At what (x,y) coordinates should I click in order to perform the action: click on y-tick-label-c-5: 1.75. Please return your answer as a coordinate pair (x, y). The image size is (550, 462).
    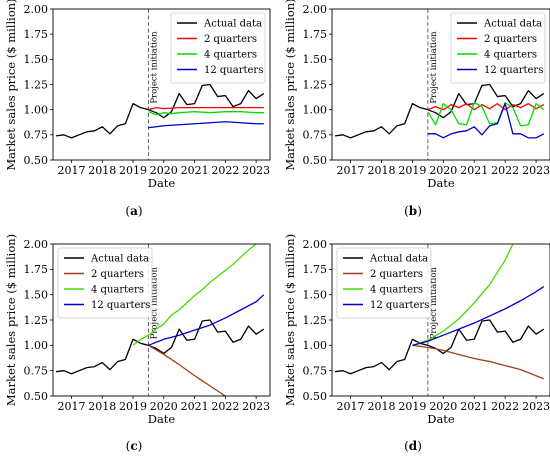
    Looking at the image, I should click on (36, 269).